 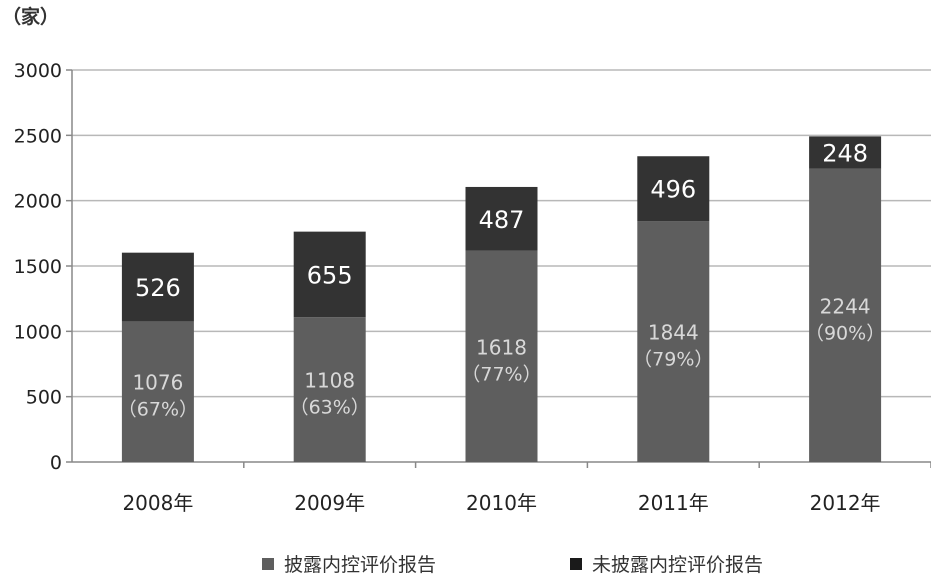 I want to click on data-label-undisclosed: 496, so click(x=673, y=190).